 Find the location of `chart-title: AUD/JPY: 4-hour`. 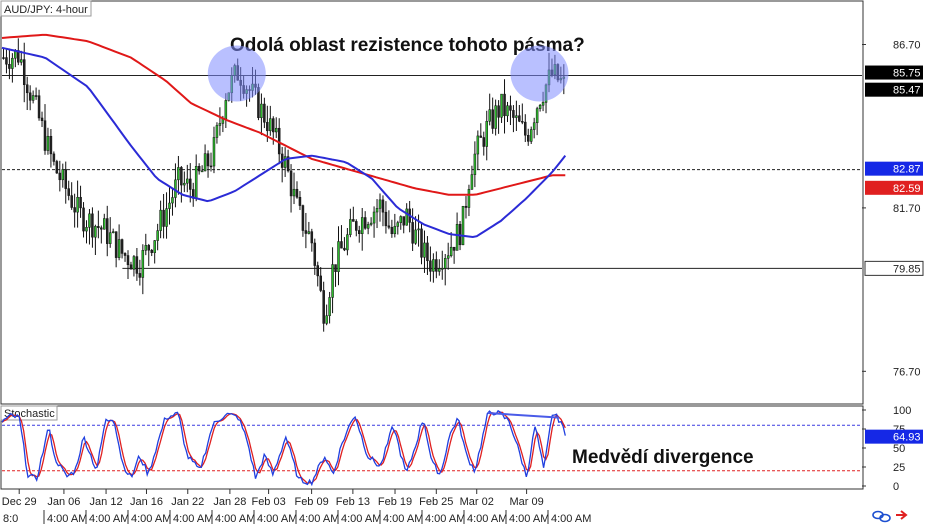

chart-title: AUD/JPY: 4-hour is located at coordinates (46, 10).